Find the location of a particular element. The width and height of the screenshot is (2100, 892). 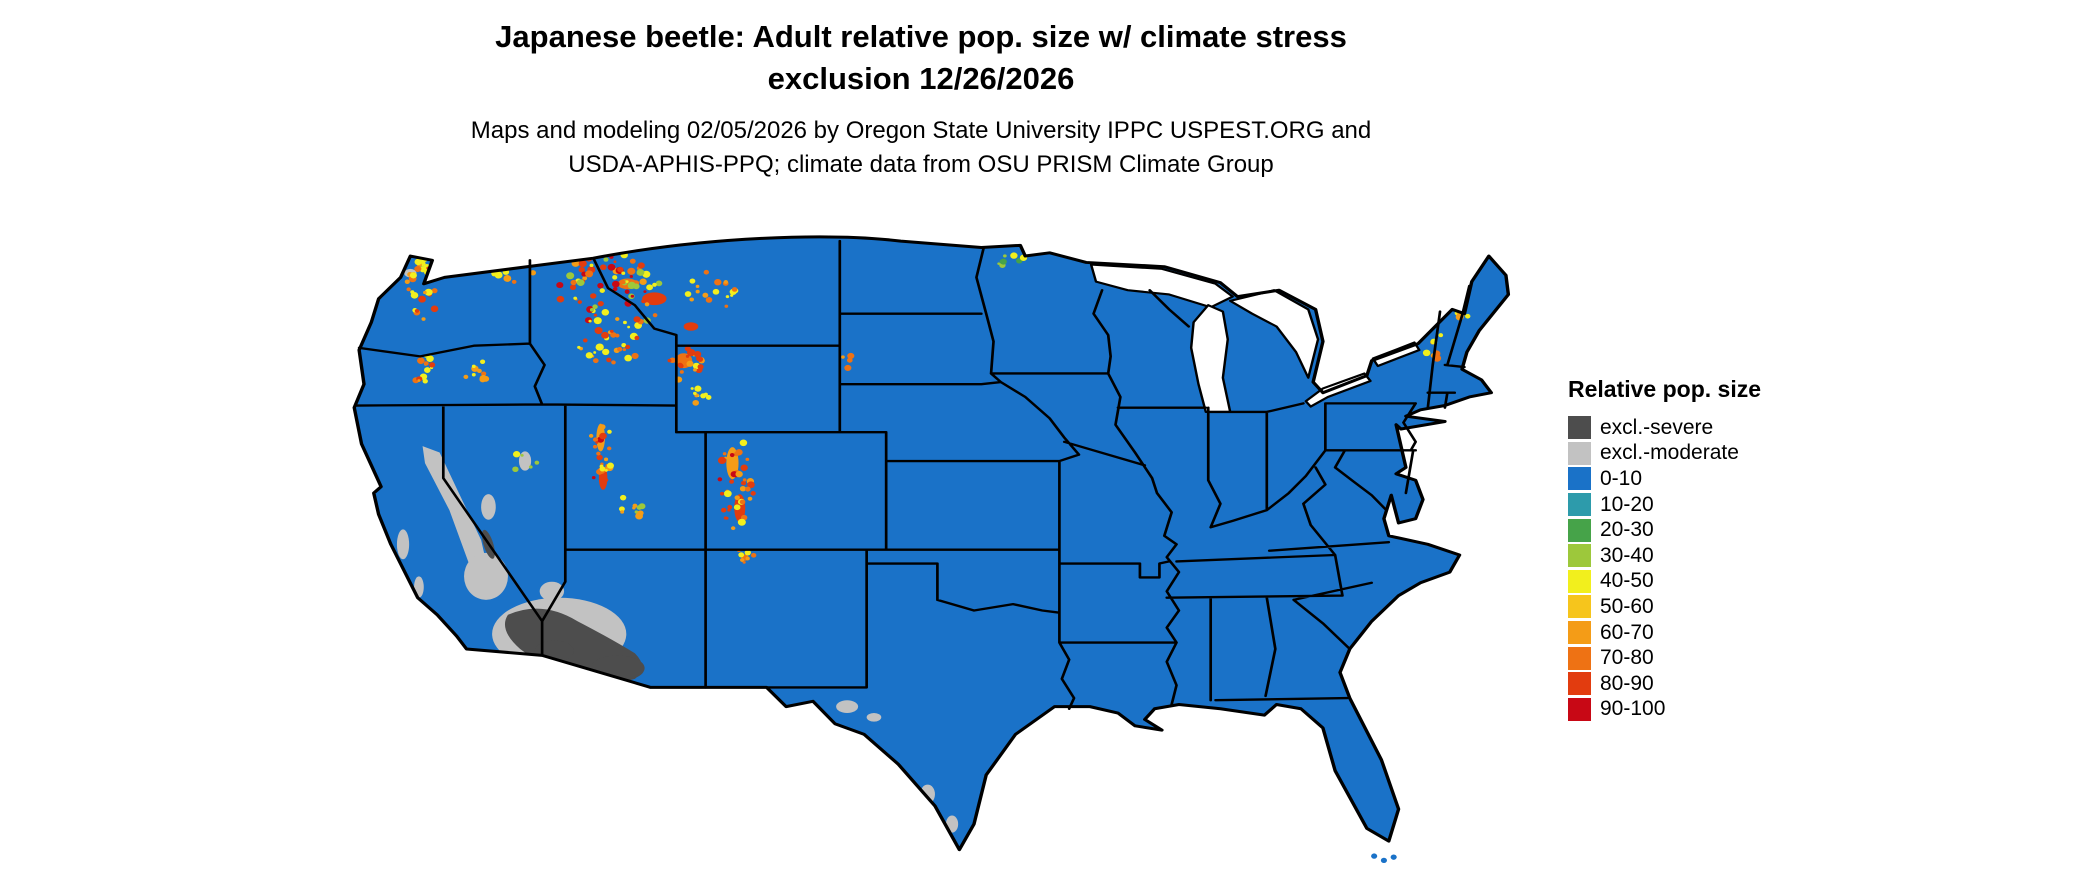

legend-label: 10-20 is located at coordinates (1627, 504).